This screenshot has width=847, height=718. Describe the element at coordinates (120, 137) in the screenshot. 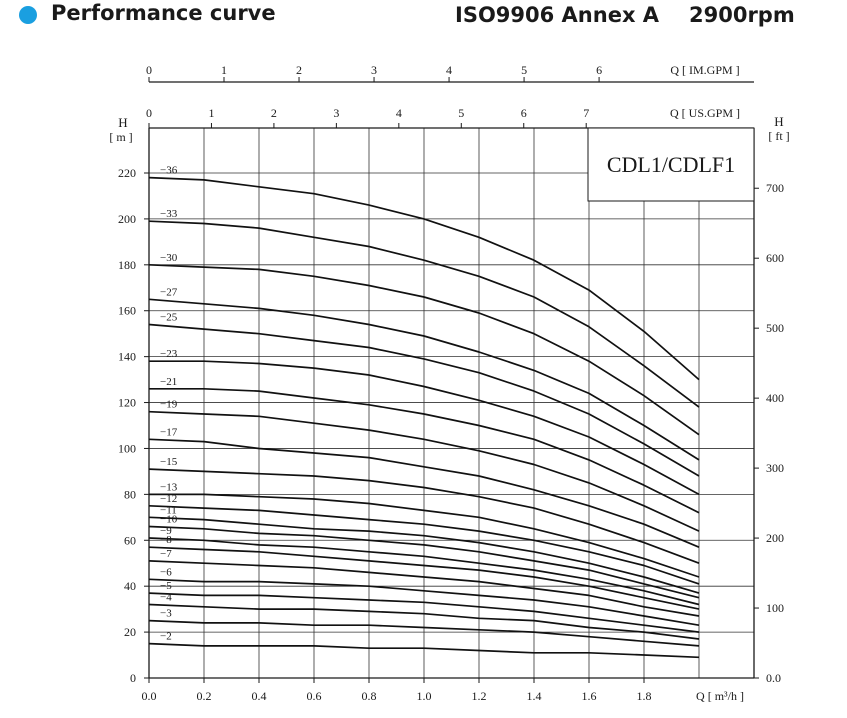

I see `y-axis-label-unit: [ m ]` at that location.